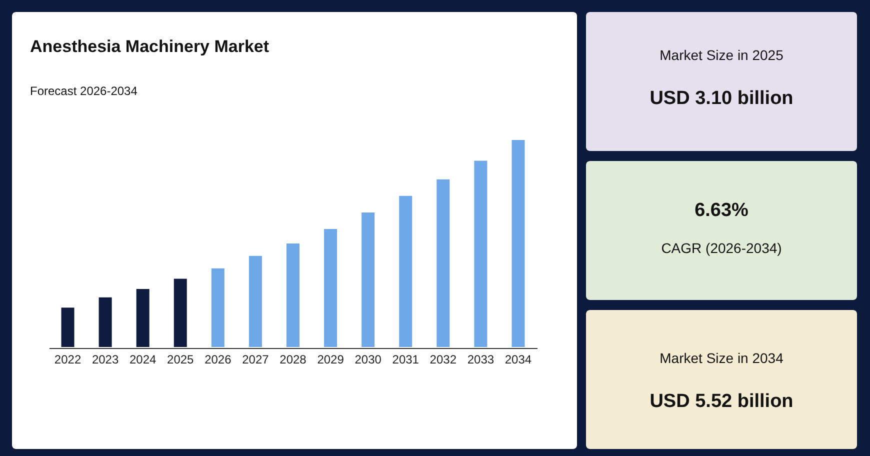  Describe the element at coordinates (330, 359) in the screenshot. I see `x-tick-label: 2029` at that location.